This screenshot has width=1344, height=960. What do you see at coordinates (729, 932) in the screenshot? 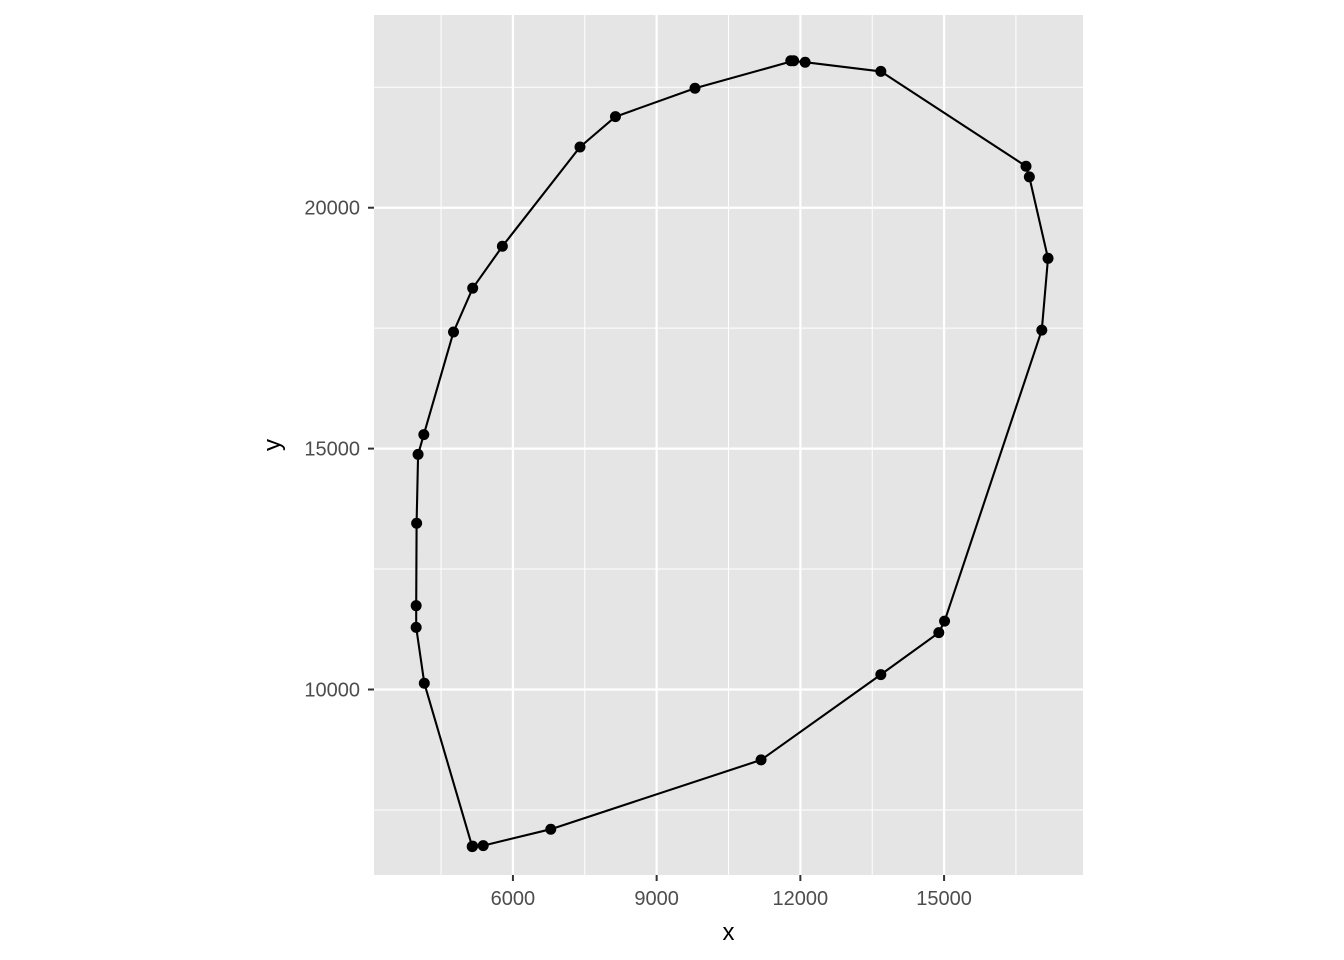
I see `x-axis-title: x` at bounding box center [729, 932].